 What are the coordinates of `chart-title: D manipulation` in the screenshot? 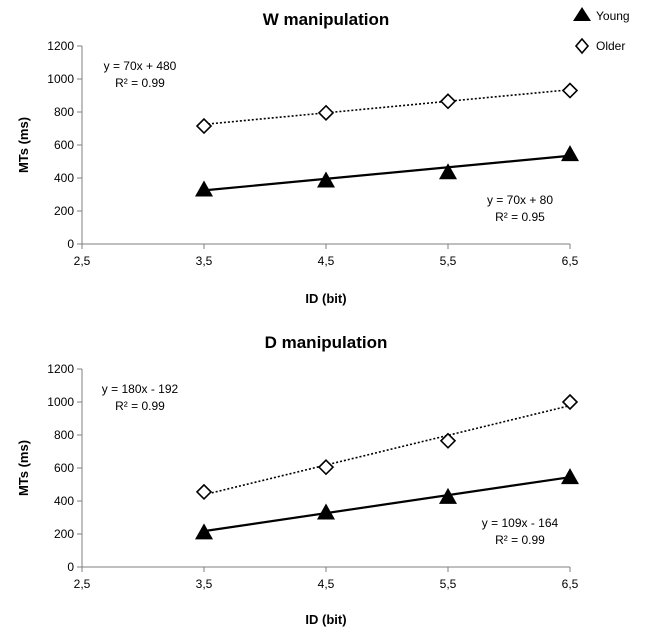 It's located at (326, 342).